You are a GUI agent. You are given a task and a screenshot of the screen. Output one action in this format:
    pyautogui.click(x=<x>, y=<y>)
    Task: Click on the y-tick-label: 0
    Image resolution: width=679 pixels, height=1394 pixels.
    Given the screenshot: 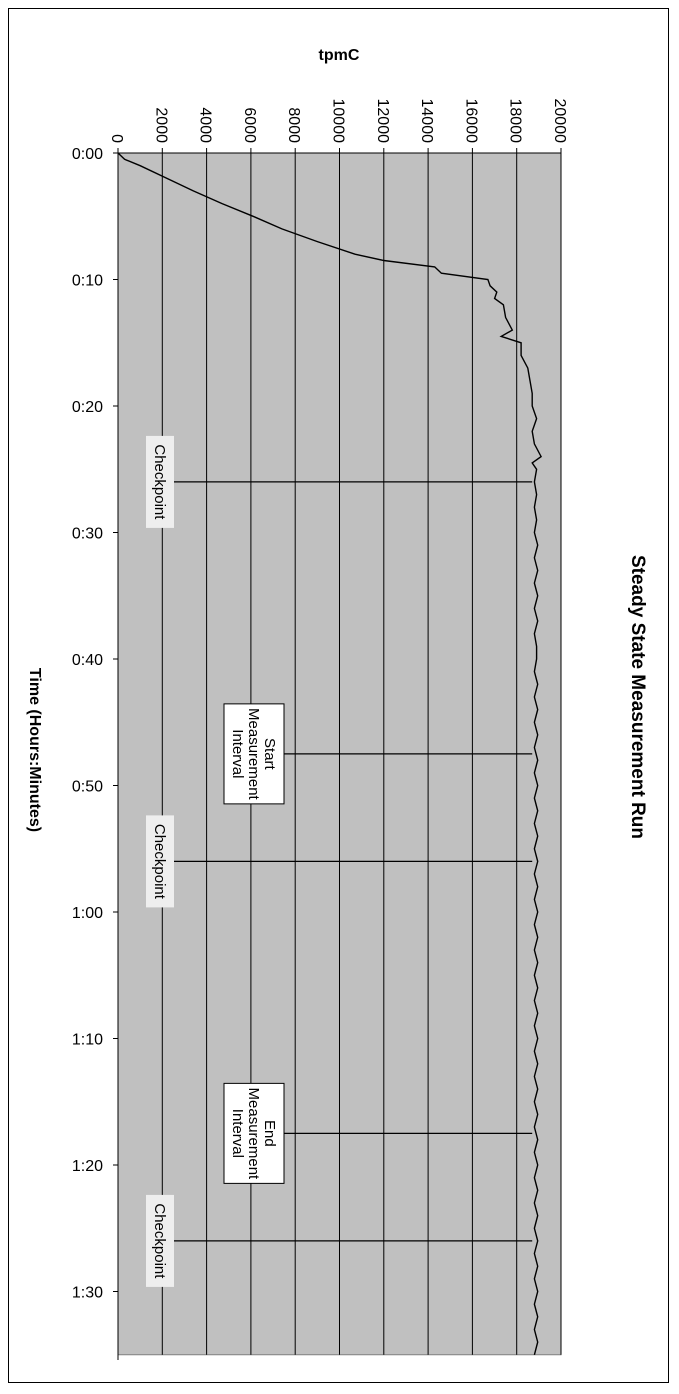 What is the action you would take?
    pyautogui.click(x=116, y=138)
    